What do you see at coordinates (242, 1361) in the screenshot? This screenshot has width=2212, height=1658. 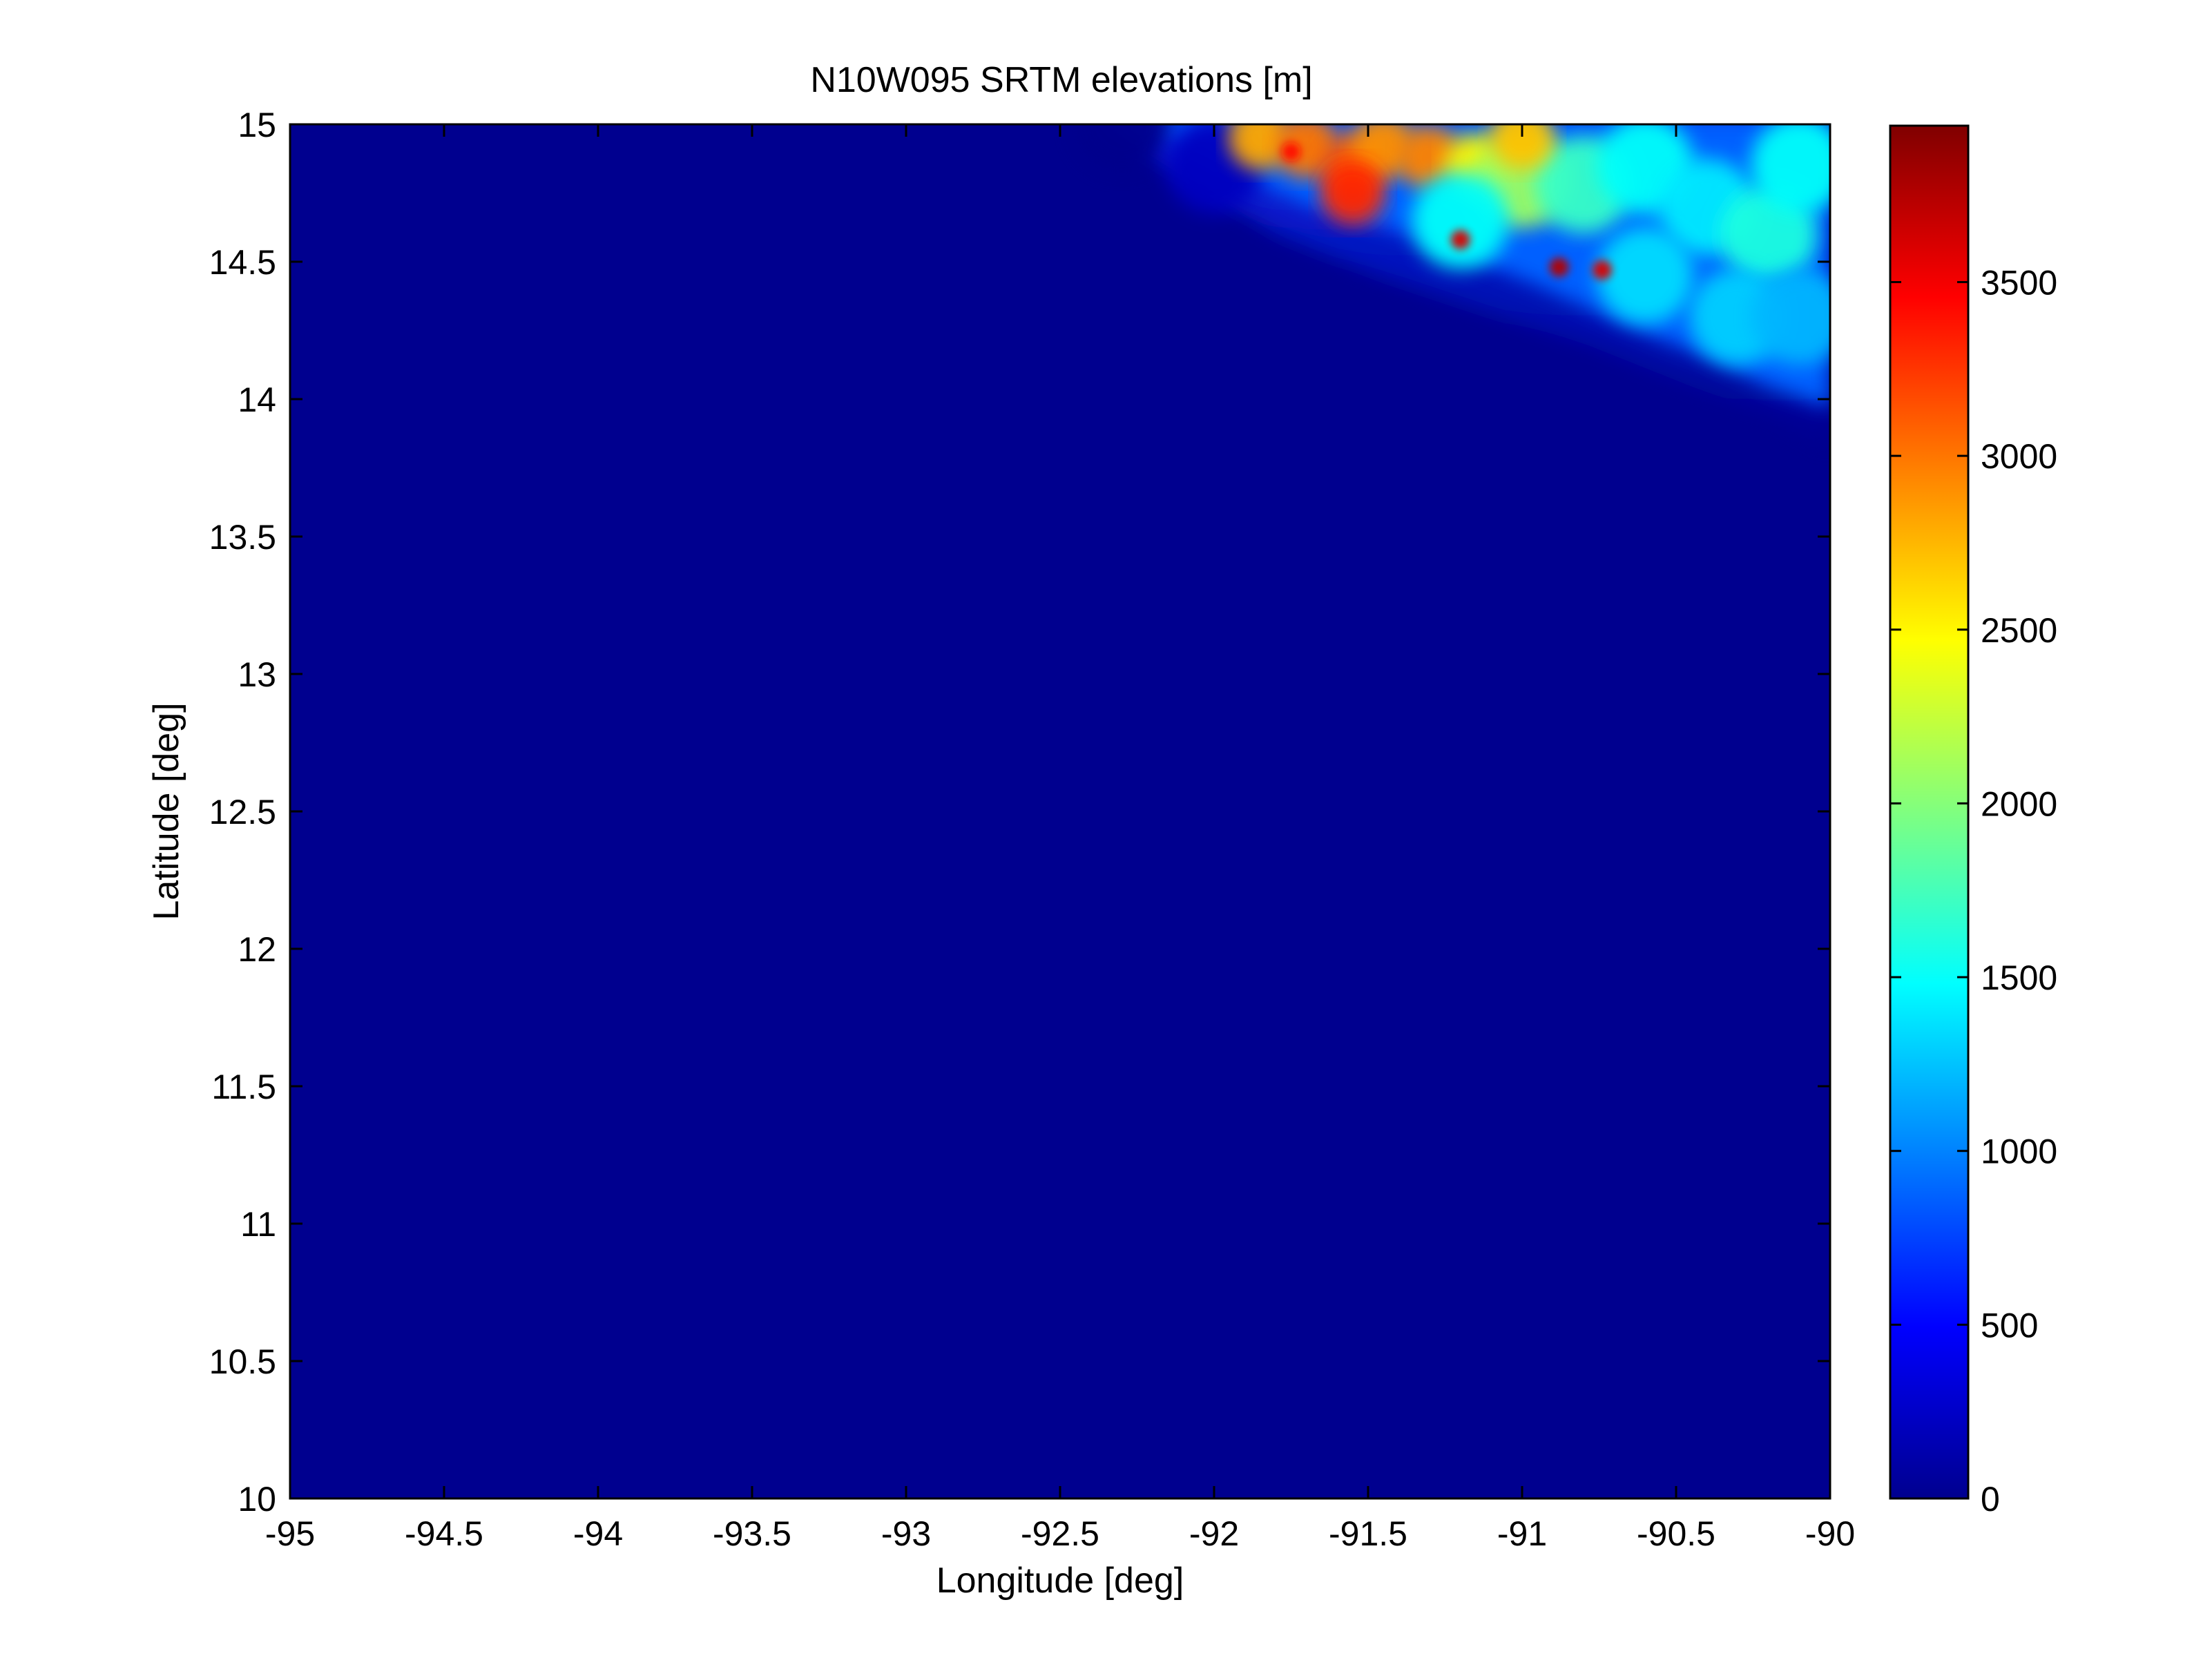 I see `y-tick-label: 10.5` at bounding box center [242, 1361].